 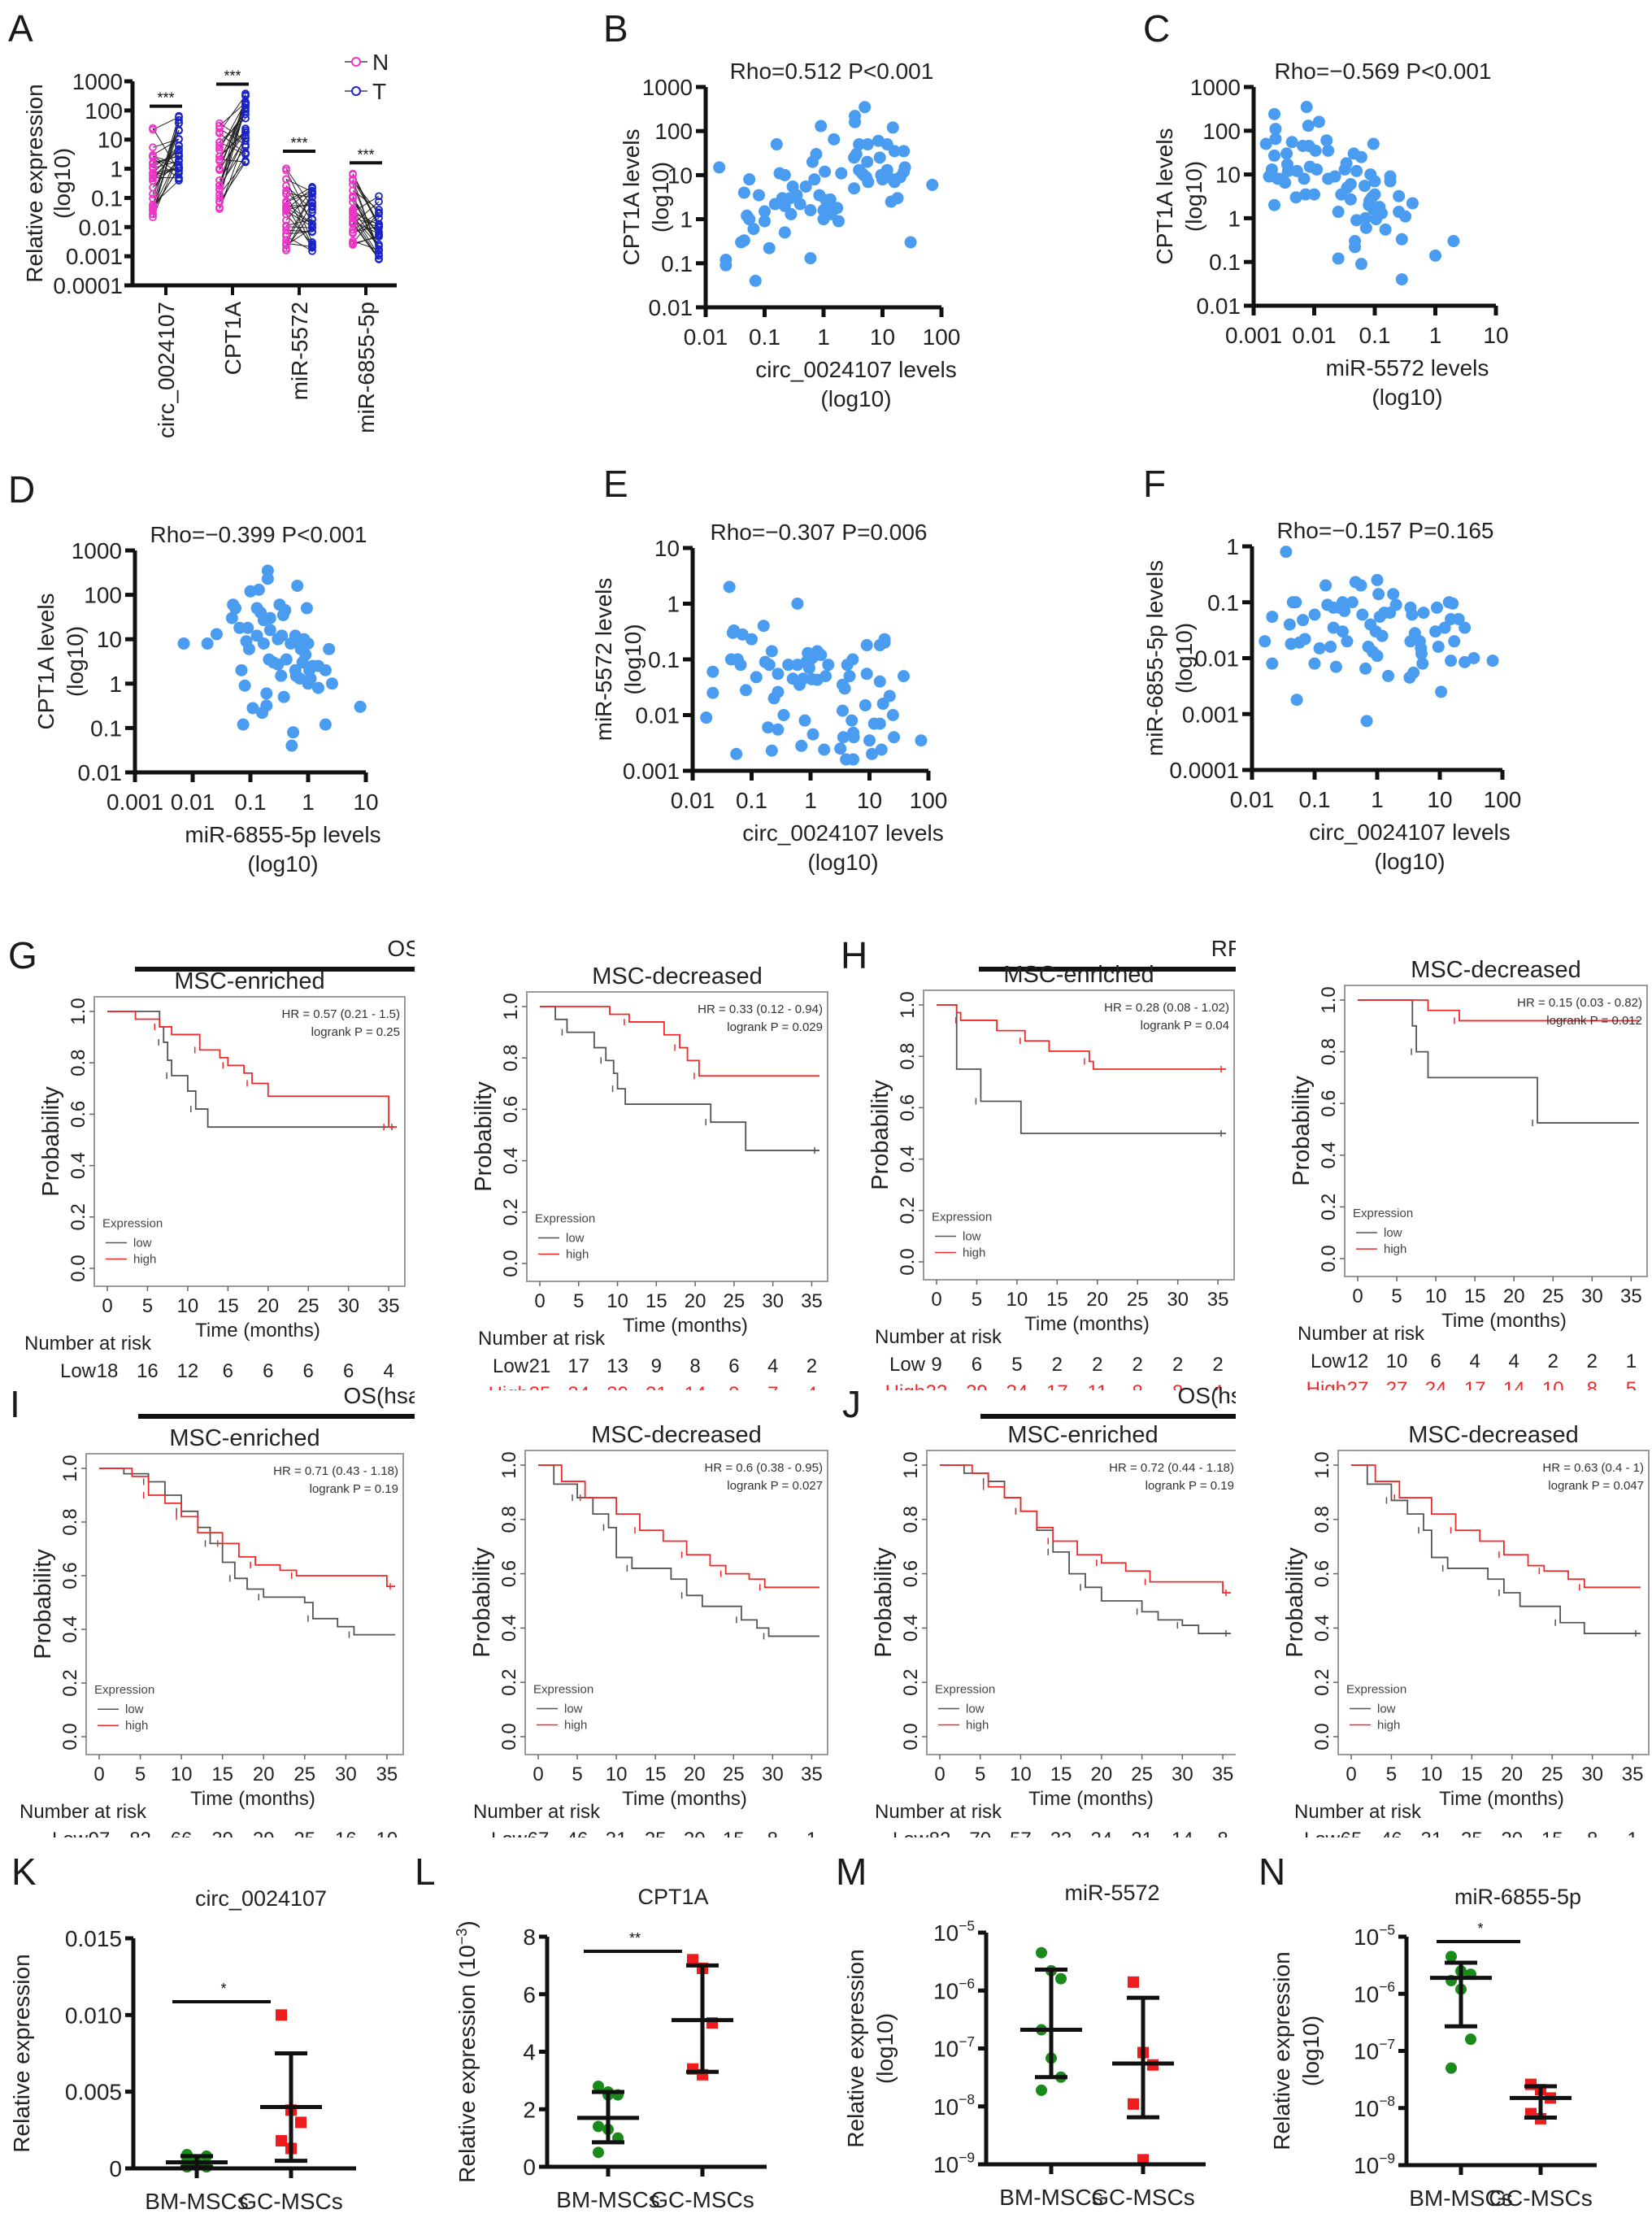 I want to click on x-category-label: CPT1A, so click(x=233, y=339).